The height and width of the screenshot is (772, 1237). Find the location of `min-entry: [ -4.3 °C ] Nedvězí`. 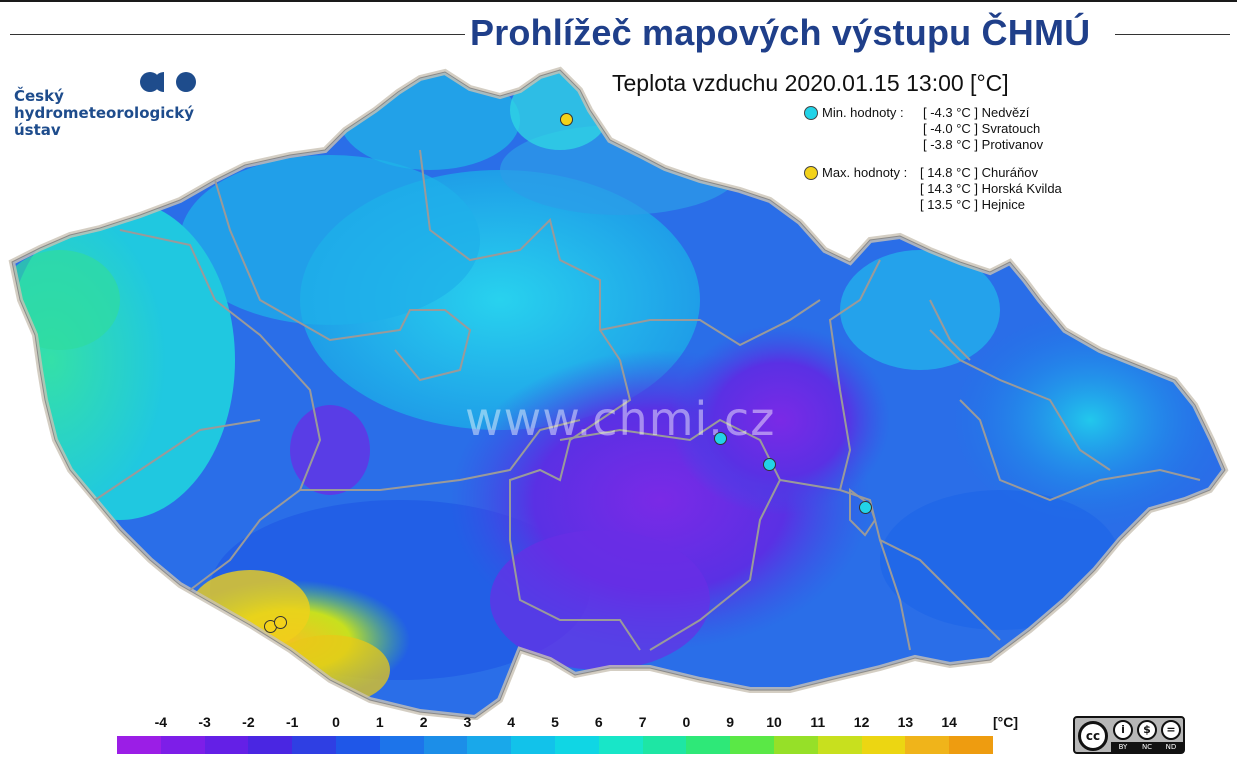

min-entry: [ -4.3 °C ] Nedvězí is located at coordinates (976, 113).